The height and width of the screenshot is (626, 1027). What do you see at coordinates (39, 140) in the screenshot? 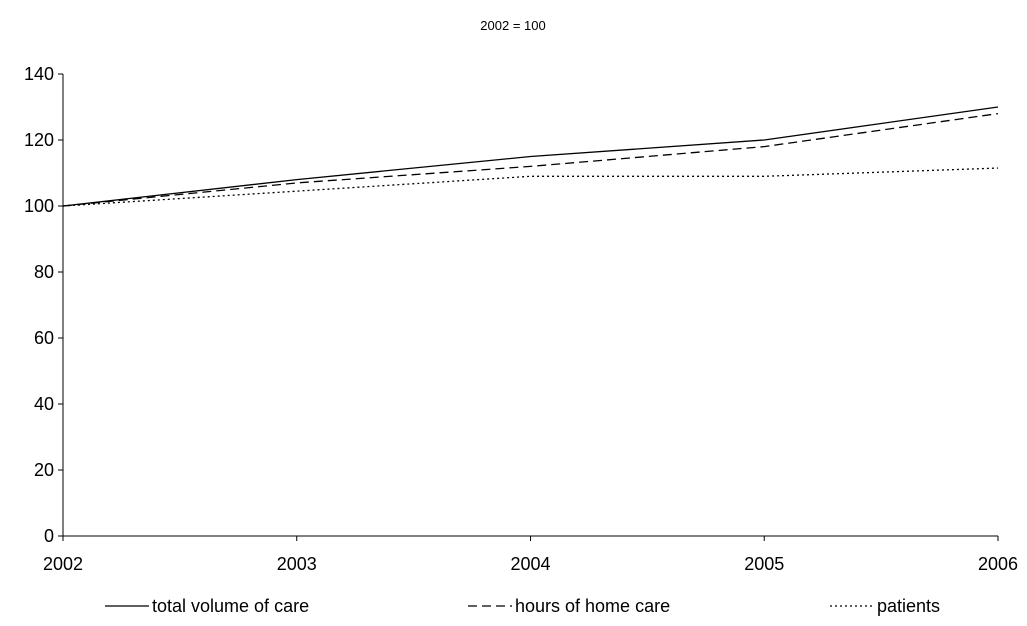
I see `y-tick-label: 120` at bounding box center [39, 140].